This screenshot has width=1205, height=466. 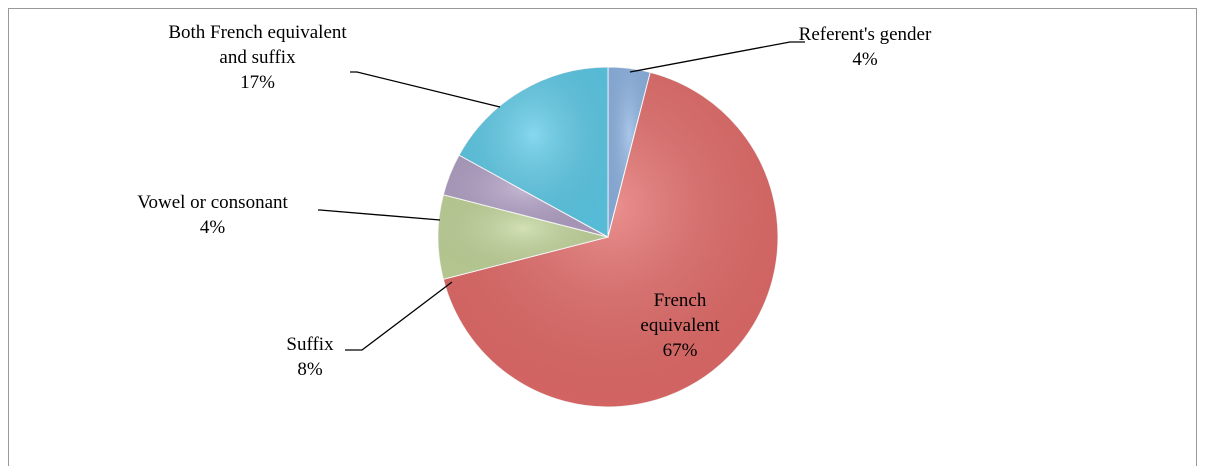 What do you see at coordinates (257, 45) in the screenshot?
I see `category-label: Both French equivalent and suffix` at bounding box center [257, 45].